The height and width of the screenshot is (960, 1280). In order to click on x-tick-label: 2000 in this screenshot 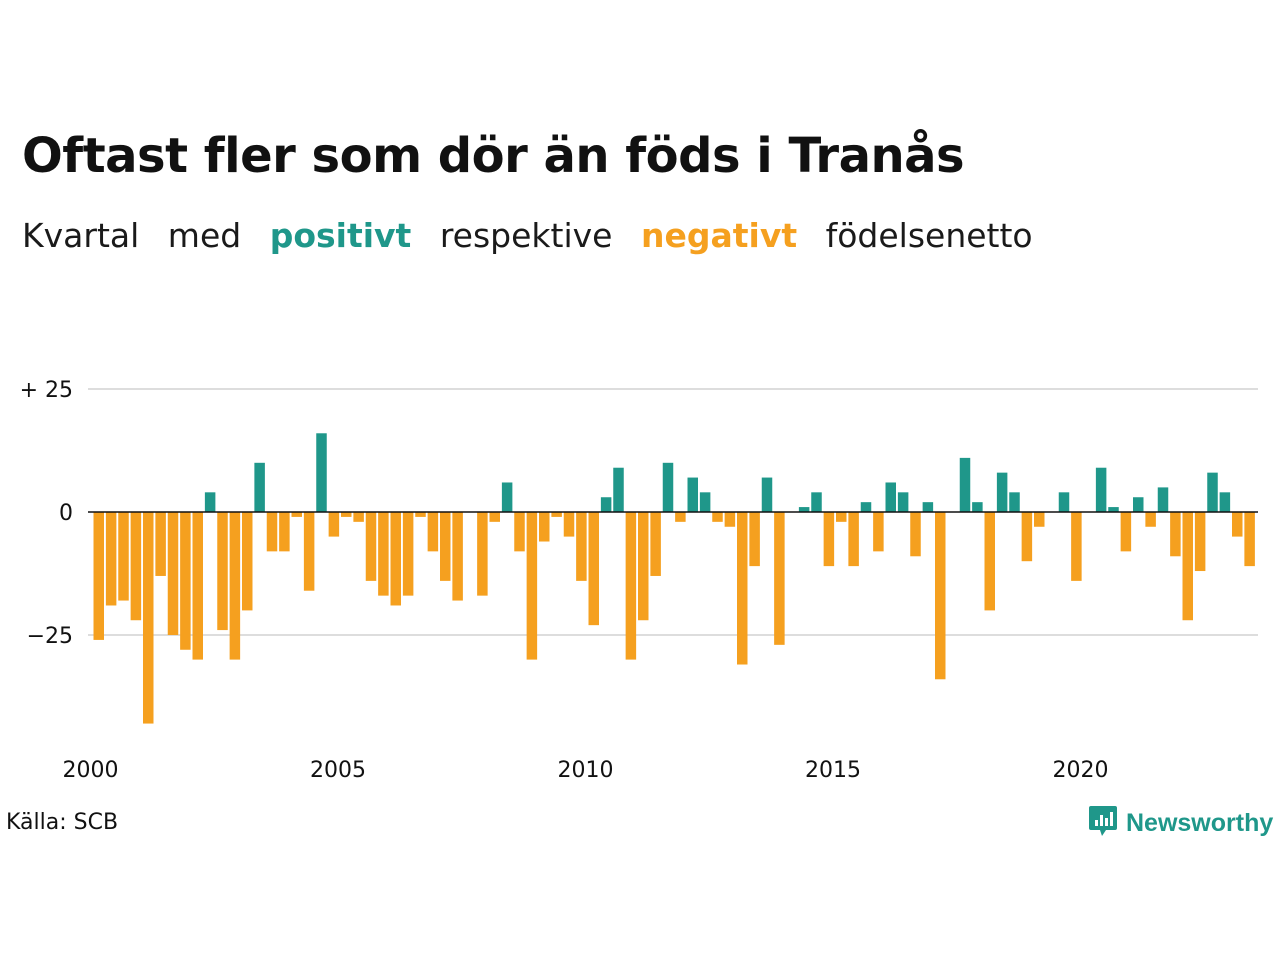, I will do `click(91, 770)`.